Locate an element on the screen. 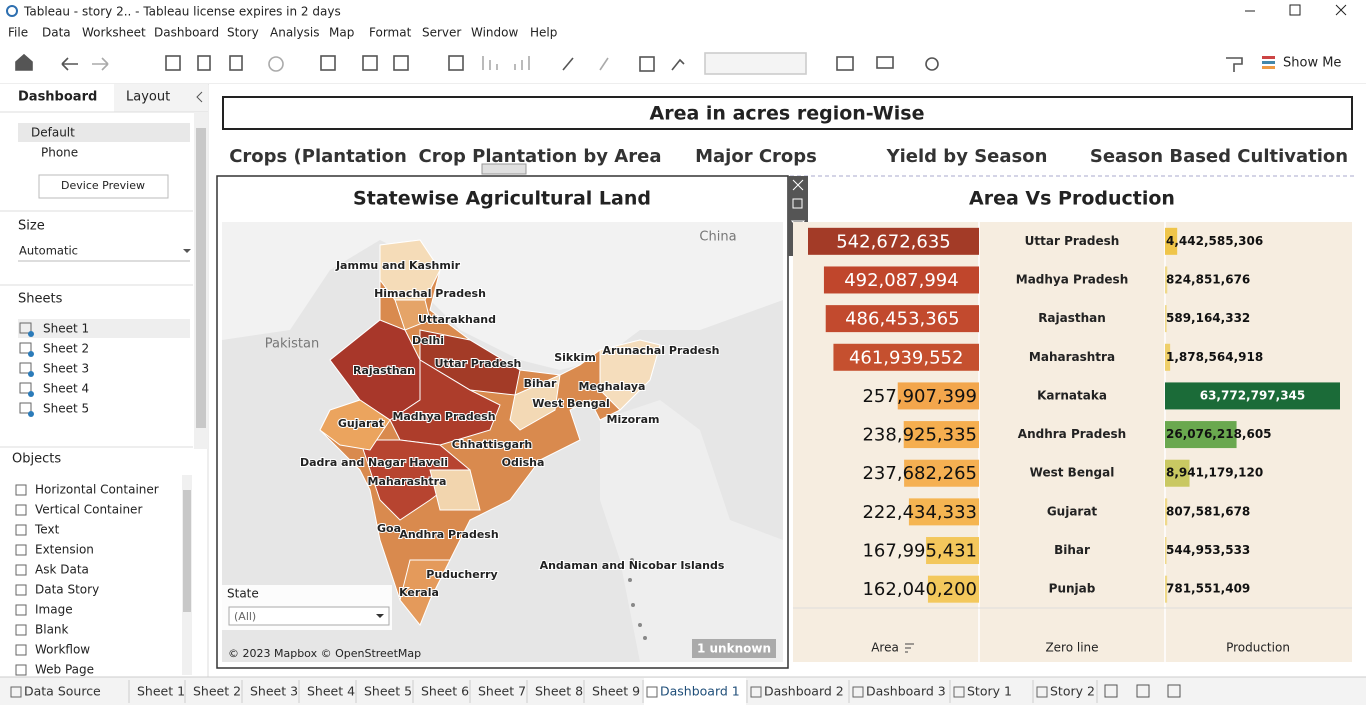 This screenshot has height=705, width=1366. presentation-button is located at coordinates (885, 62).